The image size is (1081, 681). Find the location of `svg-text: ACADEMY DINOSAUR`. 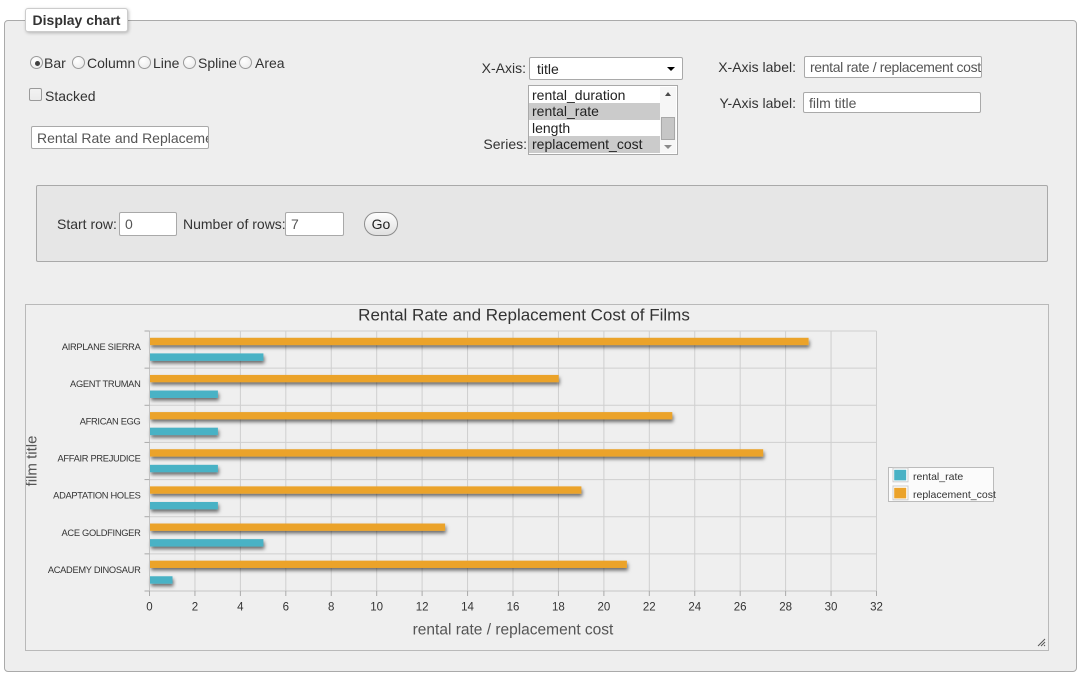

svg-text: ACADEMY DINOSAUR is located at coordinates (94, 570).